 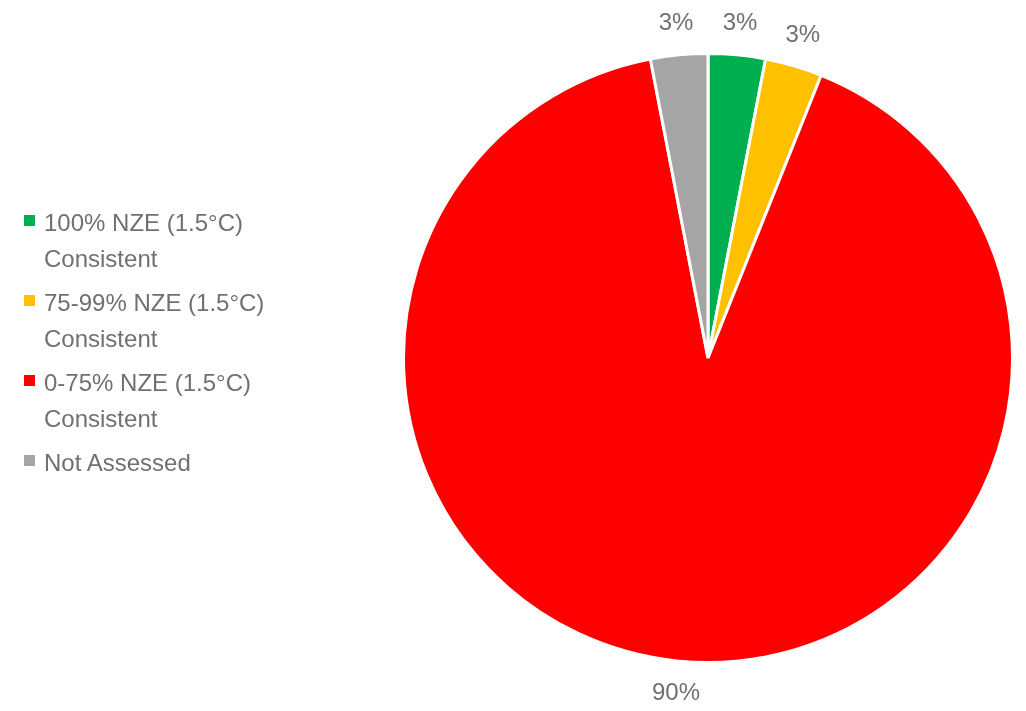 I want to click on legend-label: 75-99% NZE (1.5°C) Consistent, so click(x=155, y=321).